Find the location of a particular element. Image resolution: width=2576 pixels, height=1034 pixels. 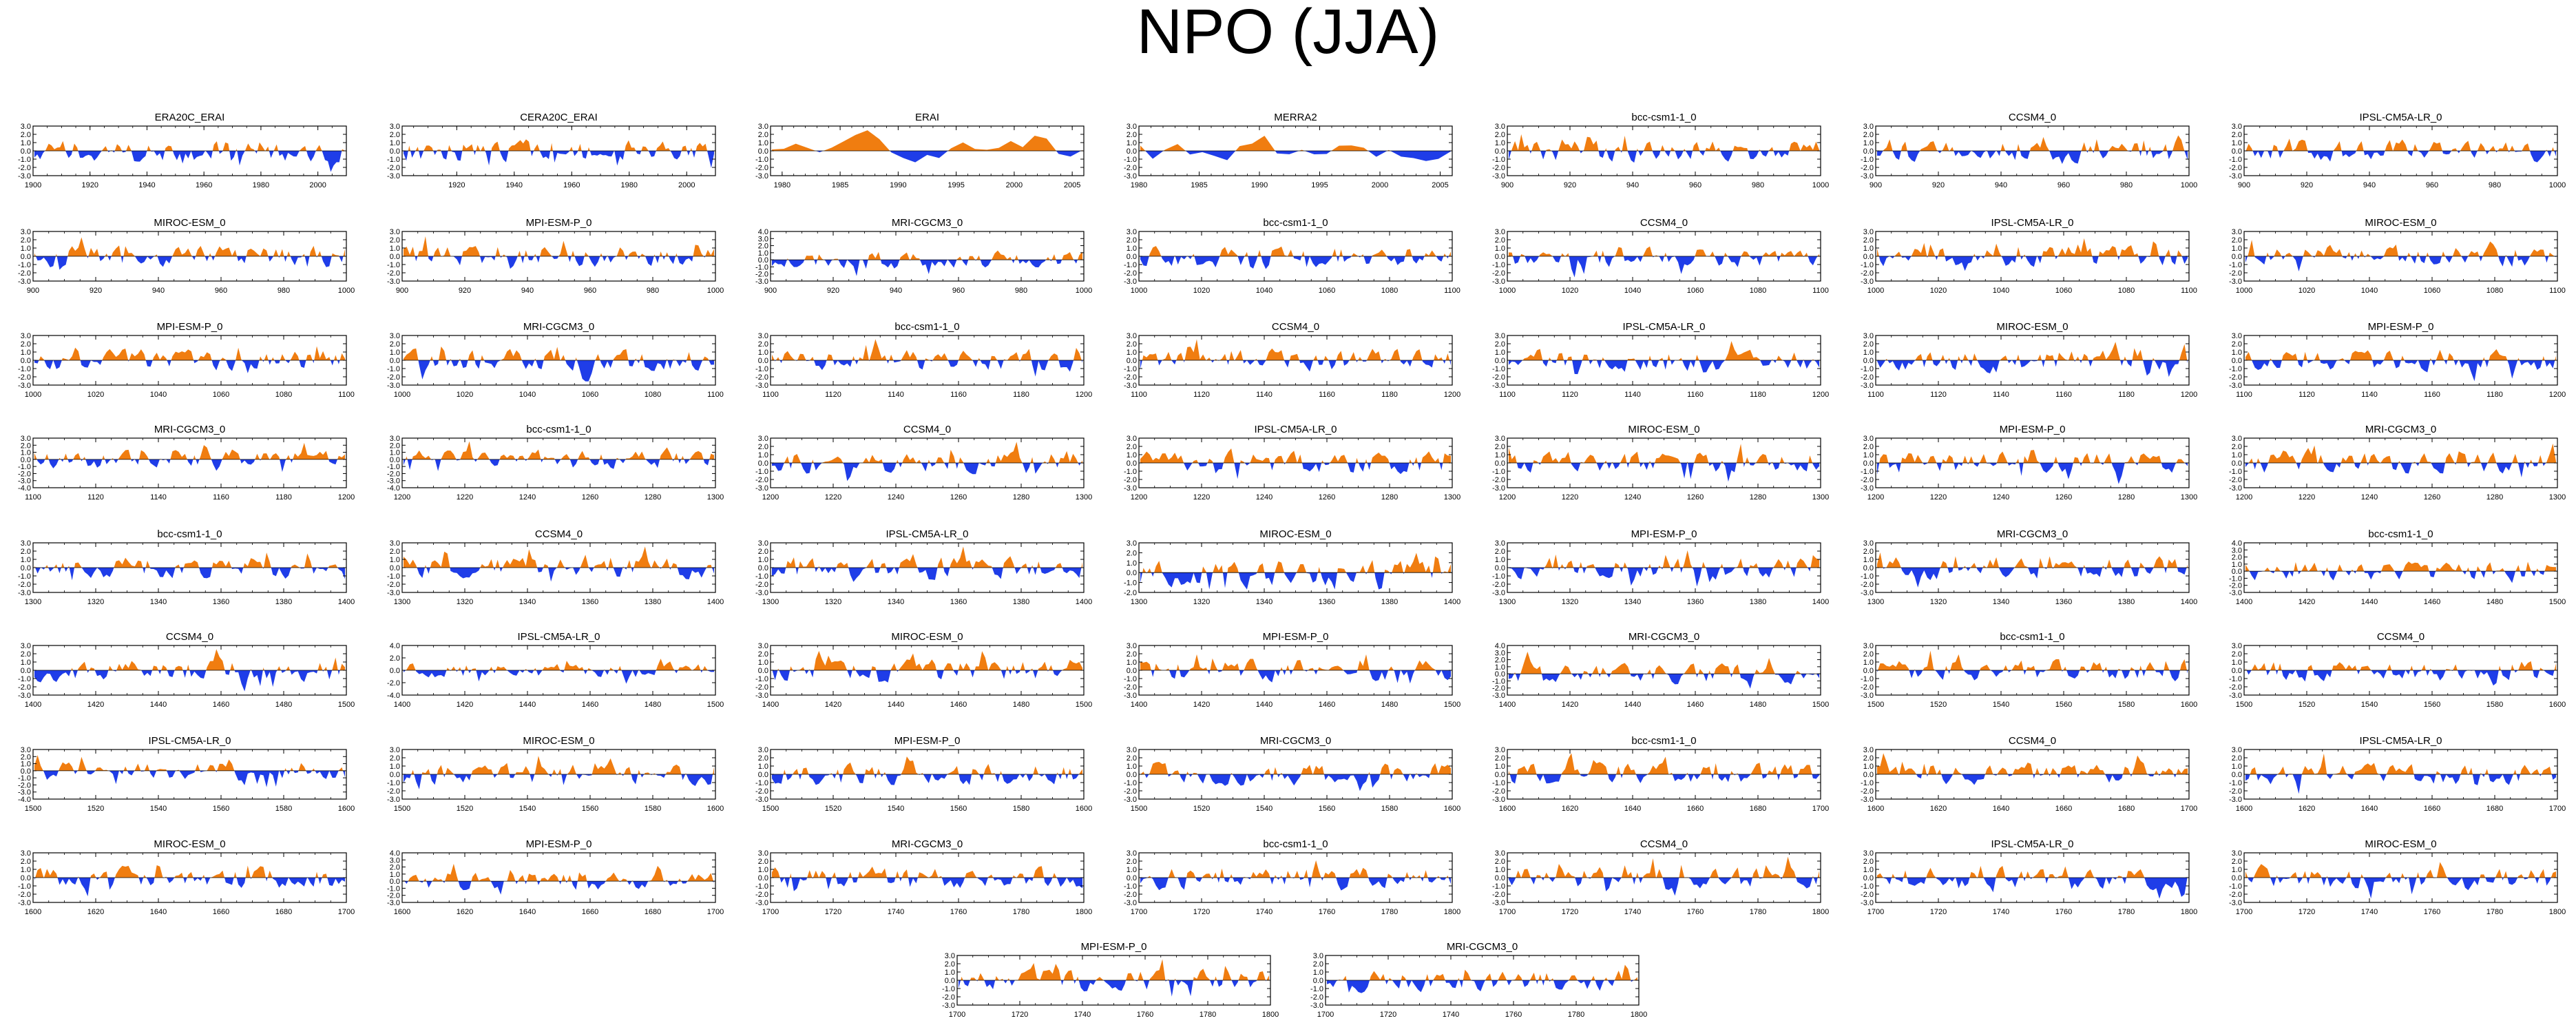

x-tick-label: 1040 is located at coordinates (1632, 291).